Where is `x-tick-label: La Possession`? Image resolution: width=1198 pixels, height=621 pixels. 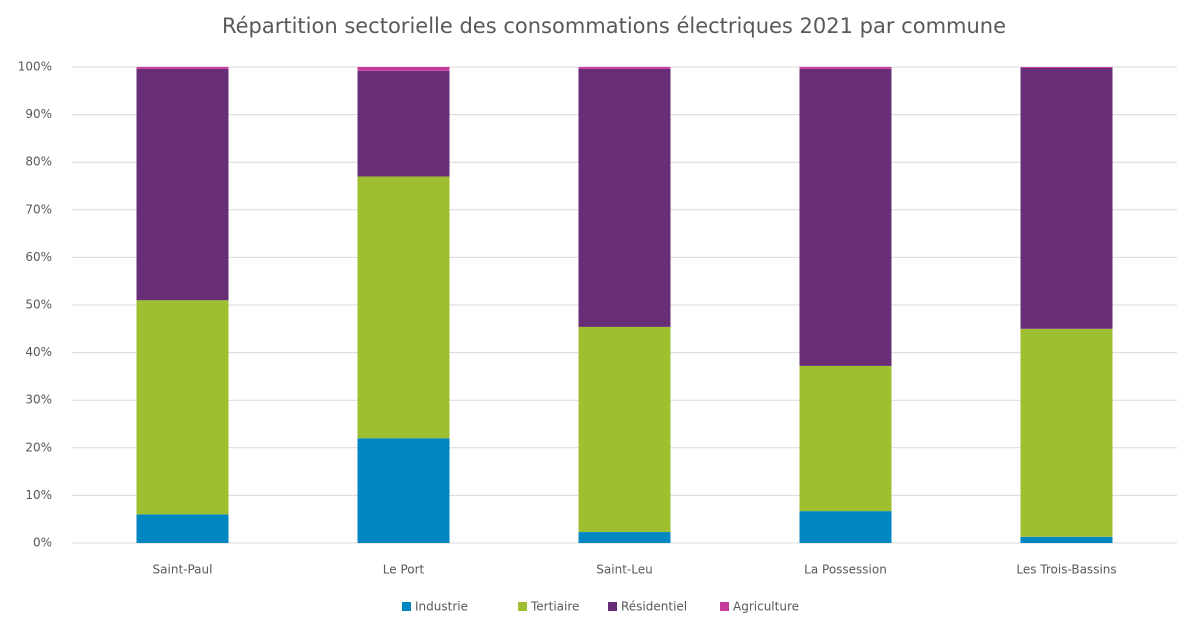 x-tick-label: La Possession is located at coordinates (845, 570).